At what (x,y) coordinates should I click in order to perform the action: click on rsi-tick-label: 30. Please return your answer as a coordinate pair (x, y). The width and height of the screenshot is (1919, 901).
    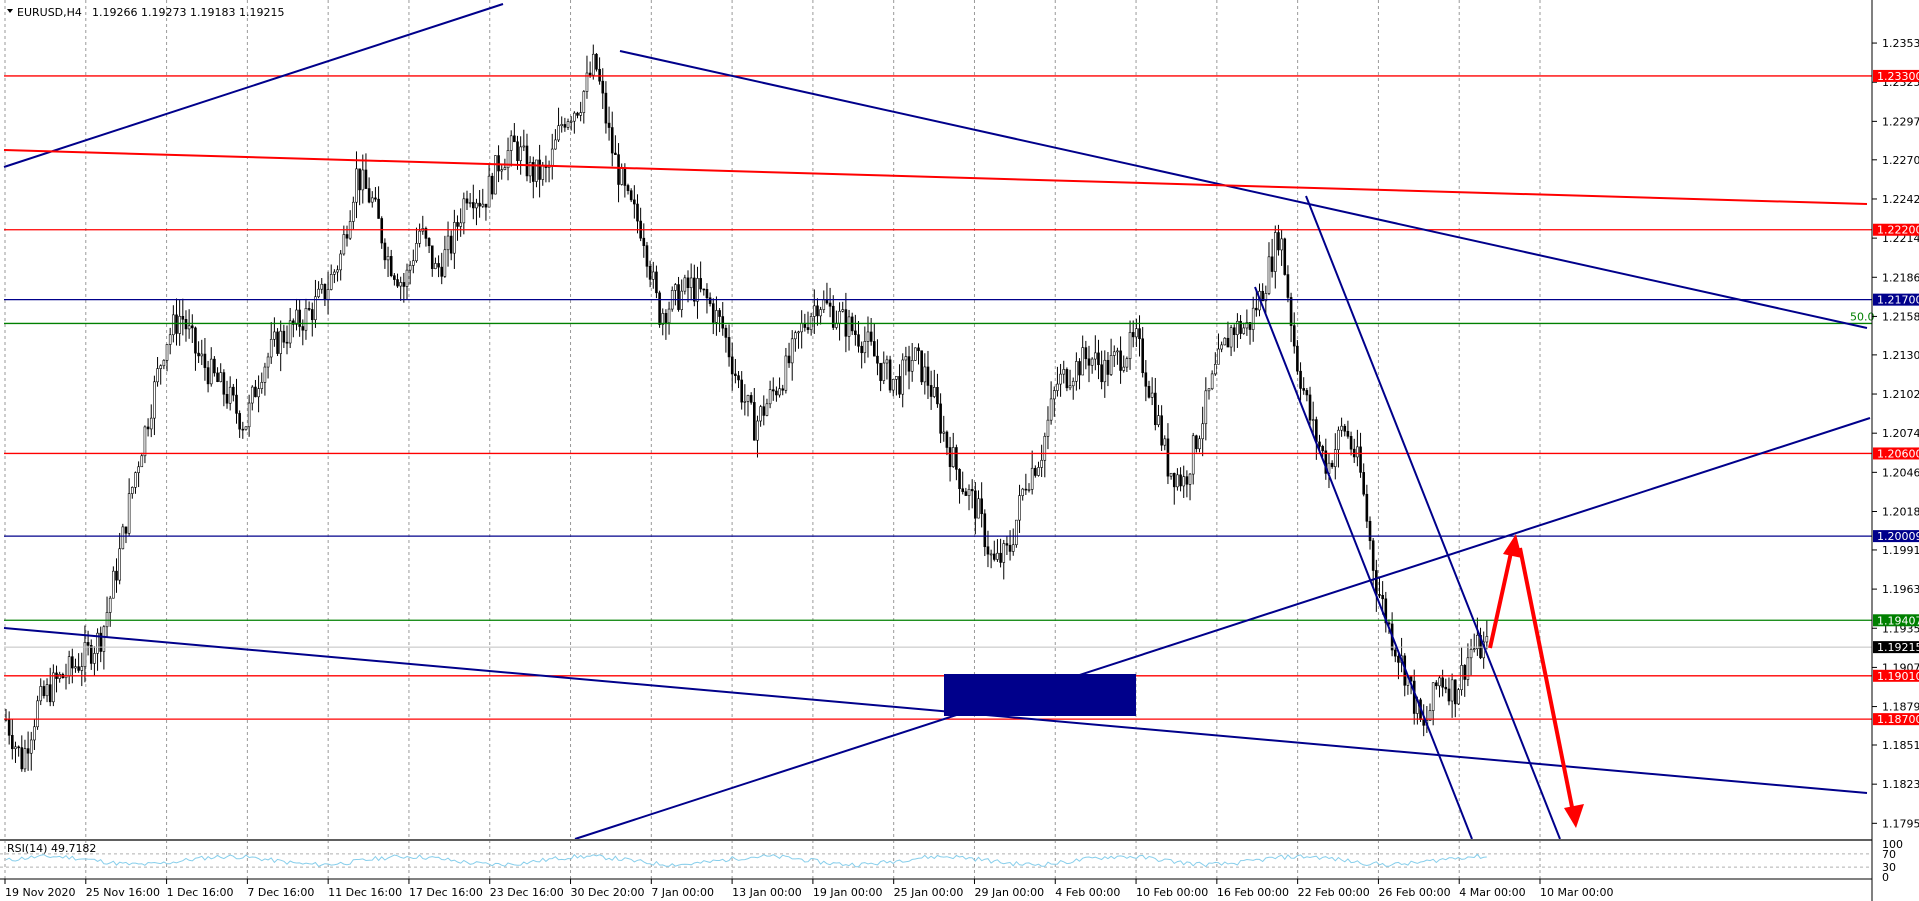
    Looking at the image, I should click on (1889, 867).